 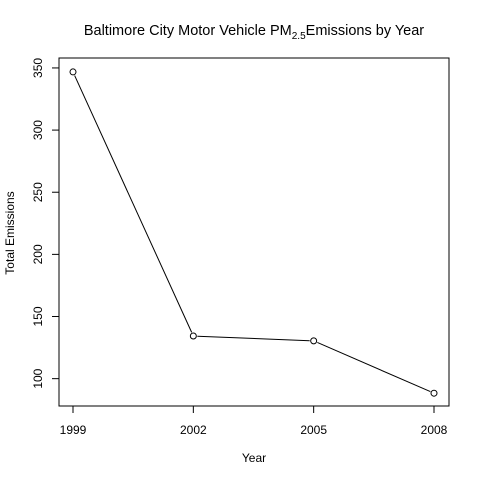 What do you see at coordinates (38, 130) in the screenshot?
I see `y-tick-label: 300` at bounding box center [38, 130].